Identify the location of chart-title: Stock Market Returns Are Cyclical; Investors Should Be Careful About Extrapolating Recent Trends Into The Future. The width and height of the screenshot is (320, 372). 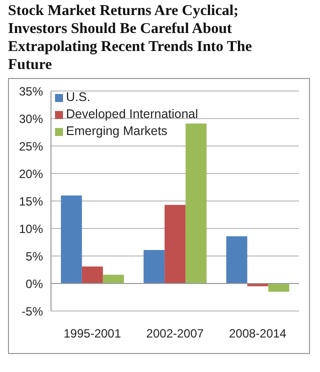
(130, 38).